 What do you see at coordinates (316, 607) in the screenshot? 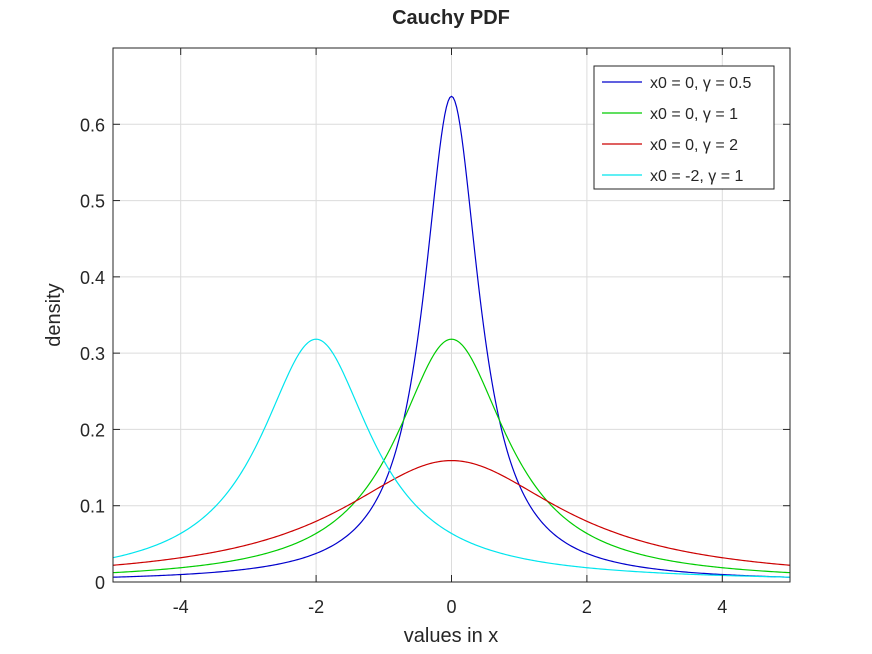
I see `x-tick-label: -2` at bounding box center [316, 607].